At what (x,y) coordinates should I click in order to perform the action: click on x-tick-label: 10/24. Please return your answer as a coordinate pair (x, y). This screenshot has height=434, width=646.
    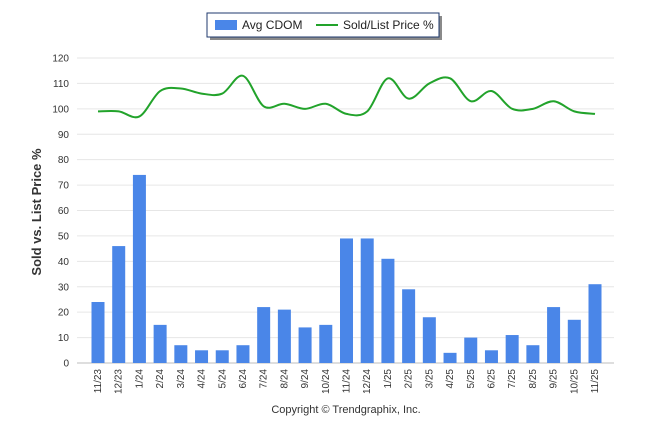
    Looking at the image, I should click on (326, 381).